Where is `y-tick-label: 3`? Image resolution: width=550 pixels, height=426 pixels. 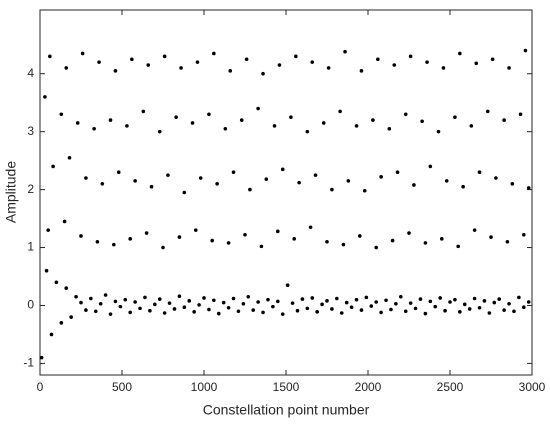
y-tick-label: 3 is located at coordinates (30, 131).